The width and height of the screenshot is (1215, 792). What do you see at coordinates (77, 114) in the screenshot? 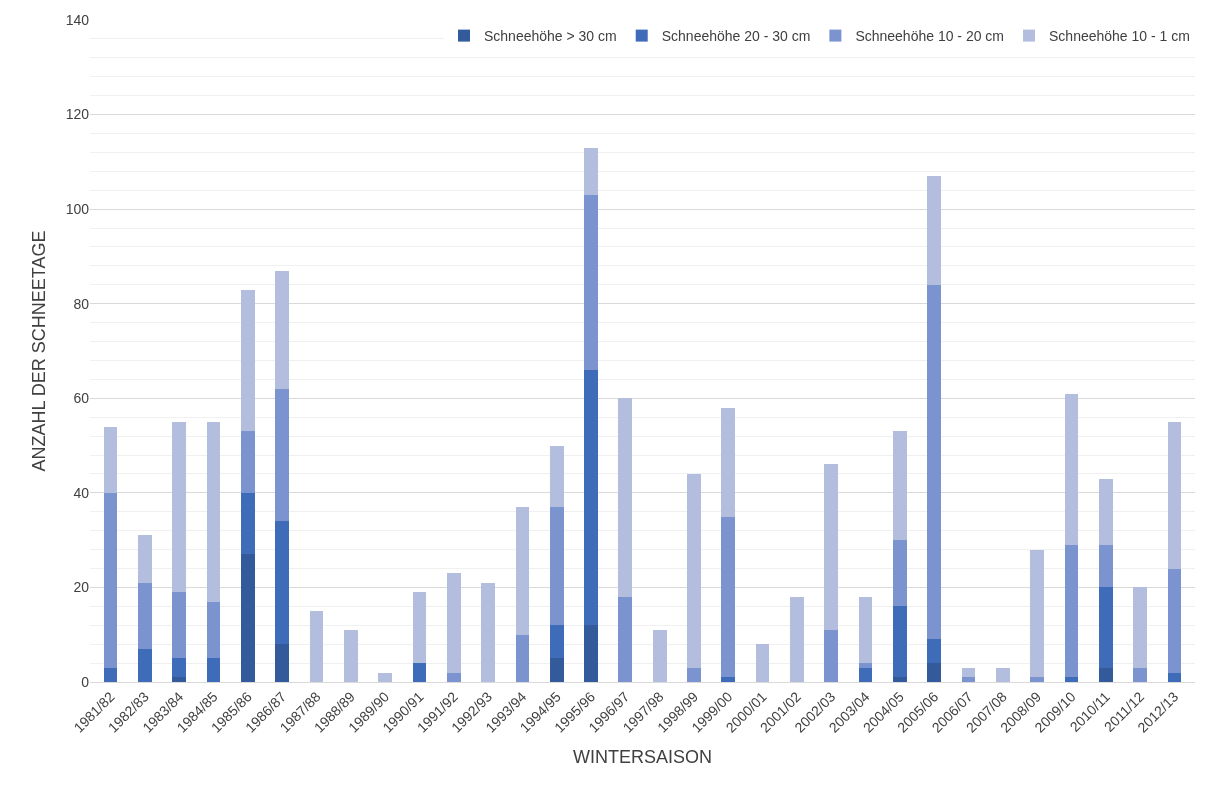
I see `y-tick-label: 120` at bounding box center [77, 114].